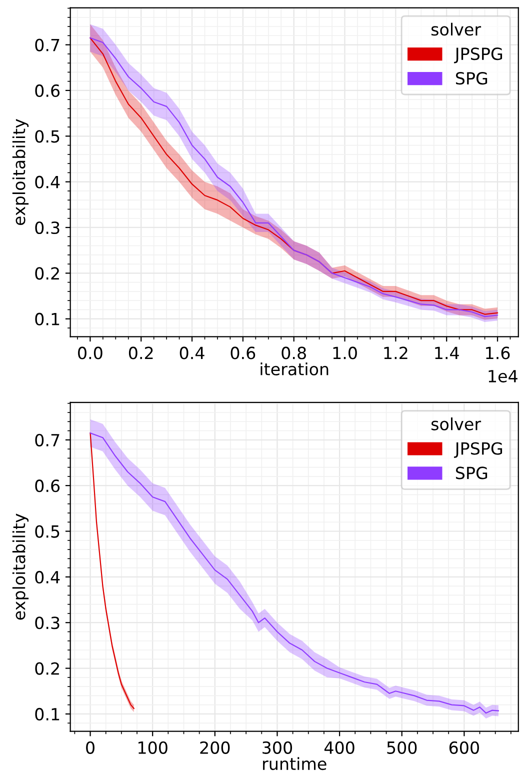 This screenshot has width=521, height=778. Describe the element at coordinates (277, 747) in the screenshot. I see `x-tick-label: 300` at that location.